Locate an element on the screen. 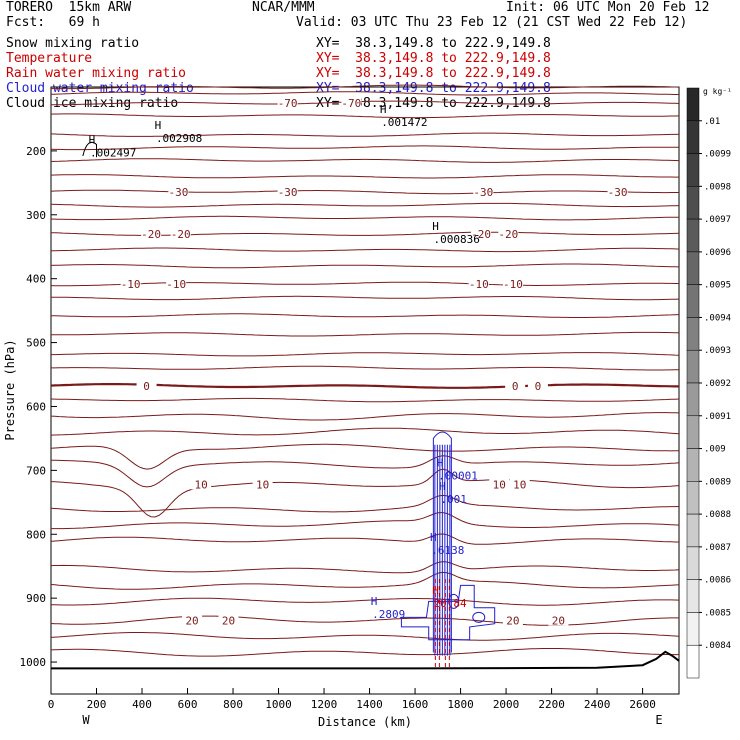  isotherm-label: 0 is located at coordinates (146, 386).